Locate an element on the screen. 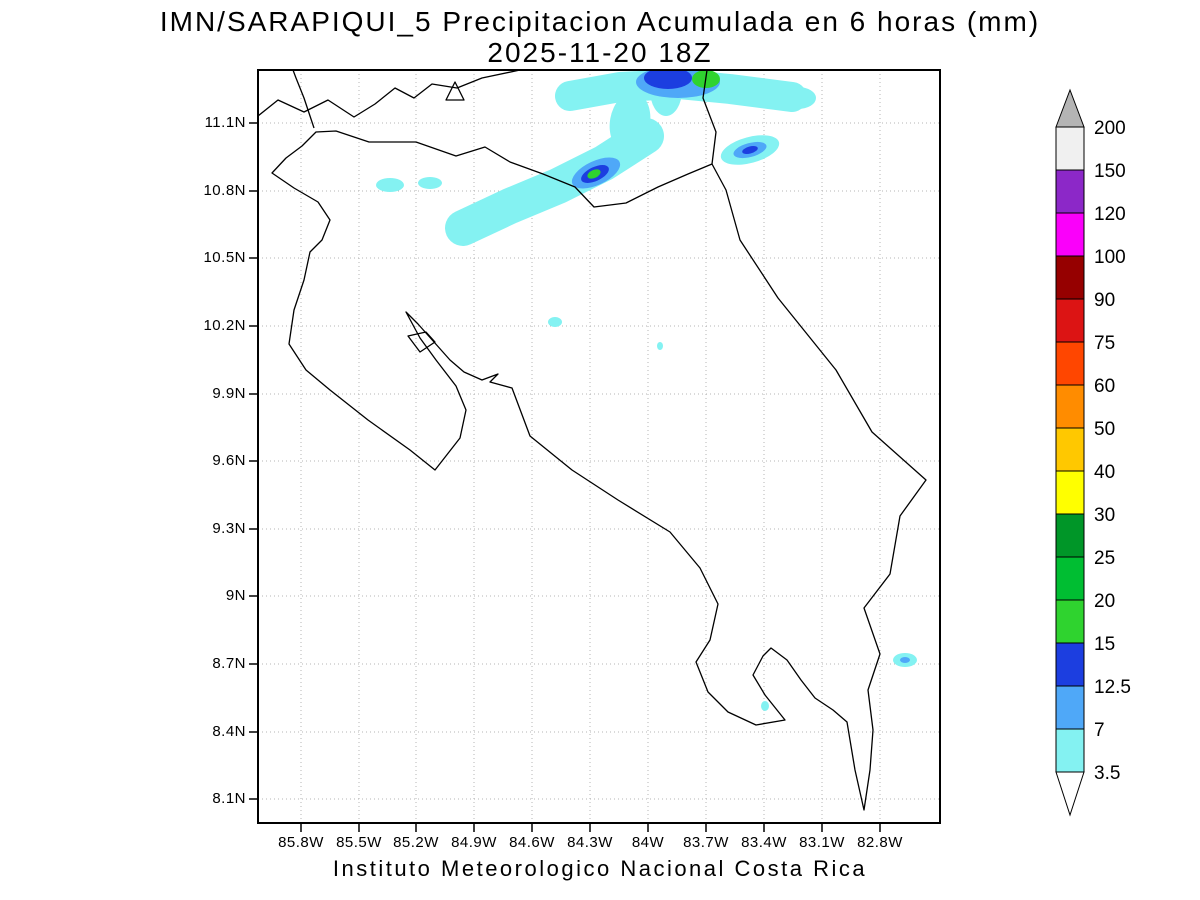  colorbar-level-label: 15 is located at coordinates (1104, 644).